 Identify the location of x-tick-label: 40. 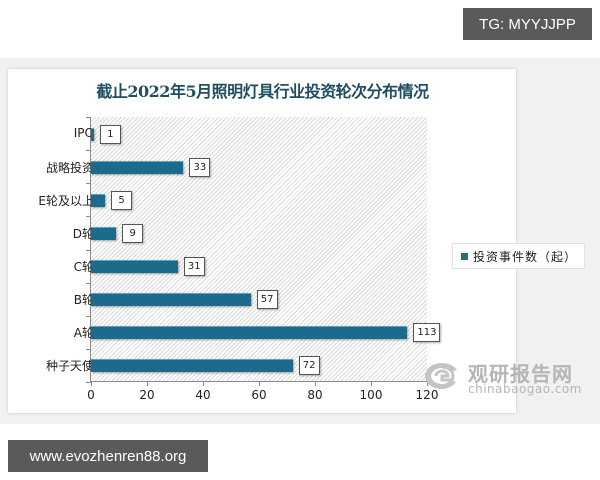
(203, 395).